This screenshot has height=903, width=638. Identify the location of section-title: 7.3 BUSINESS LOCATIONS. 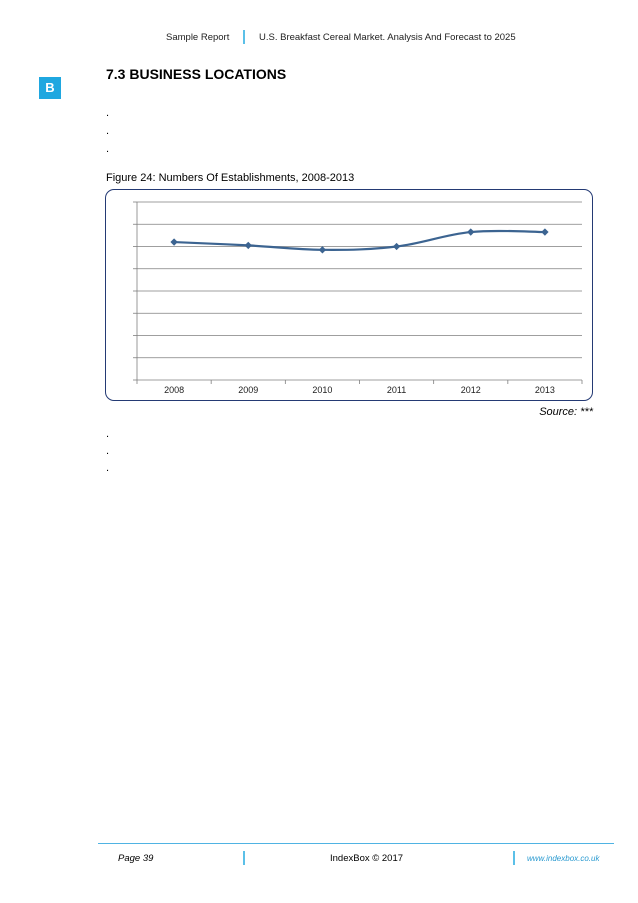
(196, 74).